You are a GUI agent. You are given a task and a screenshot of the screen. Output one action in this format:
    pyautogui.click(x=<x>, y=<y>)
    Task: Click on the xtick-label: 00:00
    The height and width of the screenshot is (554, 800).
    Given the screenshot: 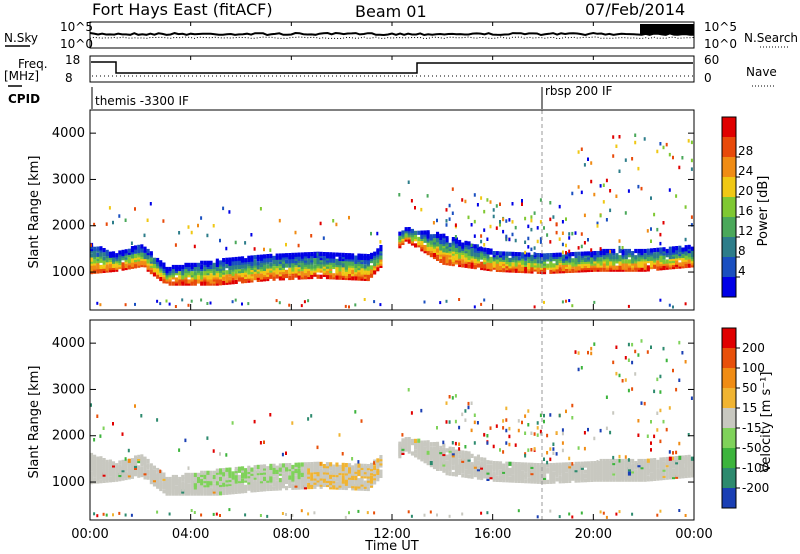 What is the action you would take?
    pyautogui.click(x=89, y=534)
    